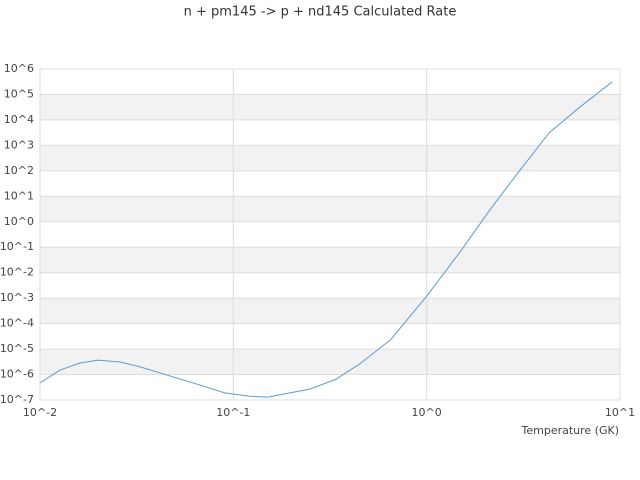 The image size is (640, 480). Describe the element at coordinates (19, 119) in the screenshot. I see `y-tick-label: 10^4` at that location.